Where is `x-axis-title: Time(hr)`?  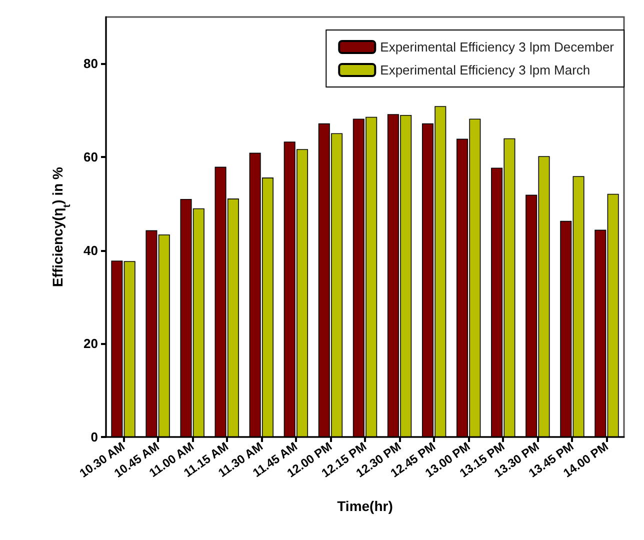
x-axis-title: Time(hr) is located at coordinates (365, 506).